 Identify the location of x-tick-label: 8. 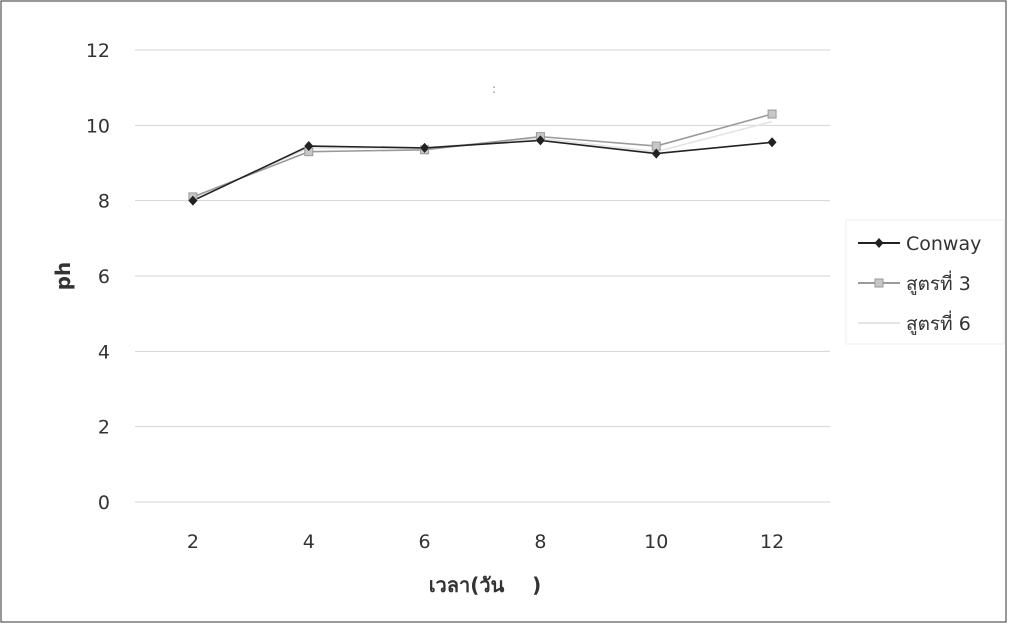
(540, 542).